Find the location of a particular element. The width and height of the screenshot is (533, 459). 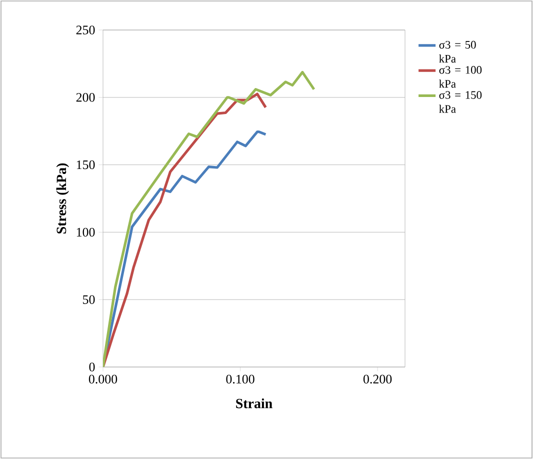

legend-label: σ3 = 150 kPa is located at coordinates (460, 102).